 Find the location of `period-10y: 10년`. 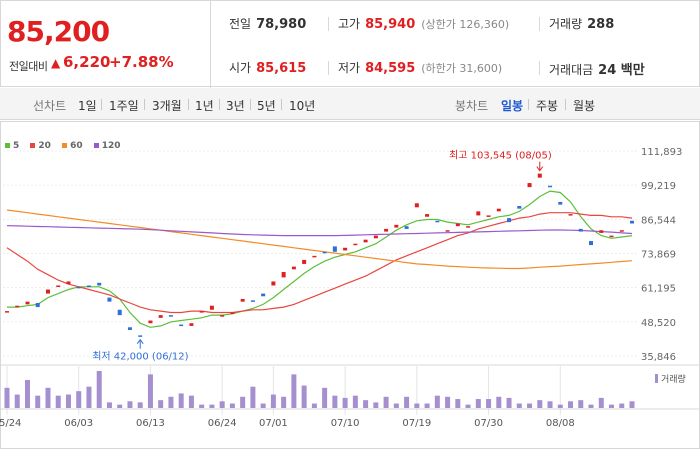

period-10y: 10년 is located at coordinates (302, 106).